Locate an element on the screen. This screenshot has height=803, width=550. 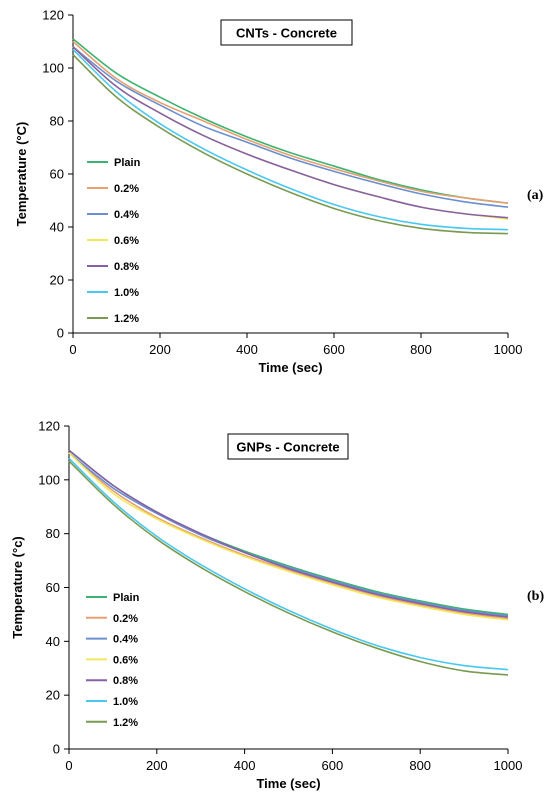
panel-label: (b) is located at coordinates (535, 596).